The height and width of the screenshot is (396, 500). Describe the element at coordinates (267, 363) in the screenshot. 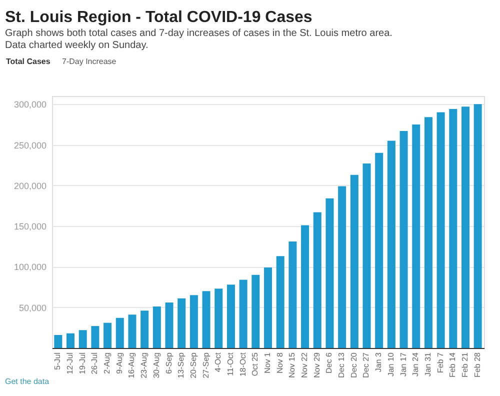

I see `x-tick-label: Nov 1` at that location.